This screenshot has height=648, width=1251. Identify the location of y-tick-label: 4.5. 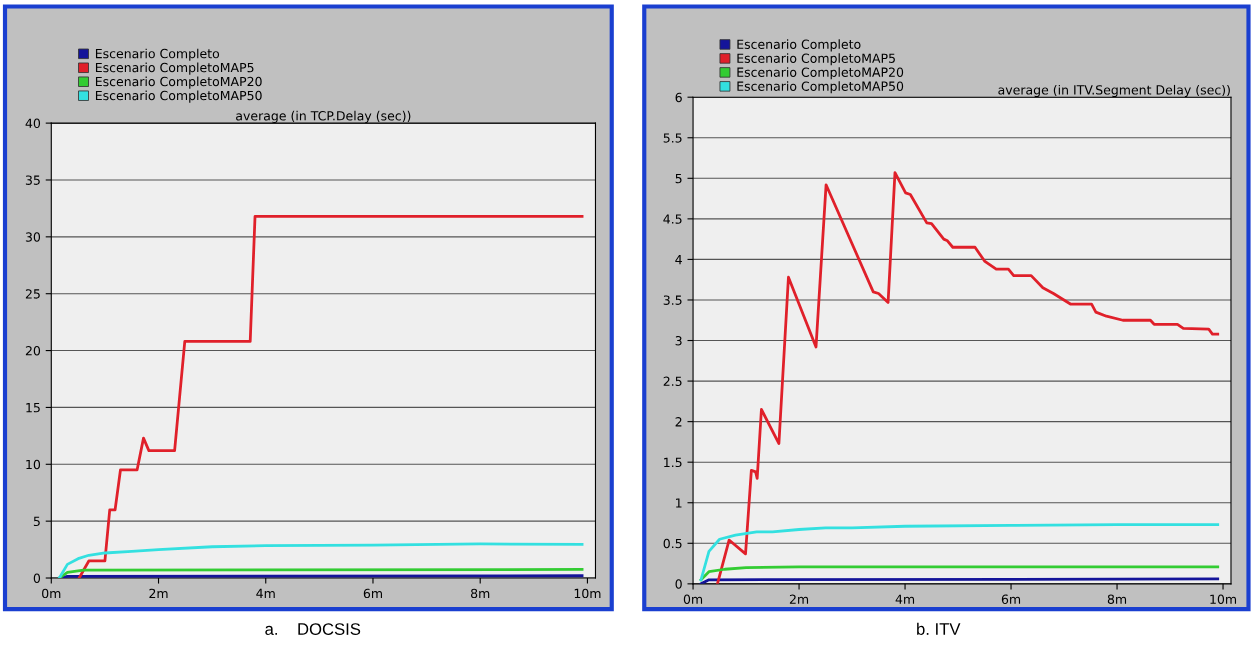
(672, 219).